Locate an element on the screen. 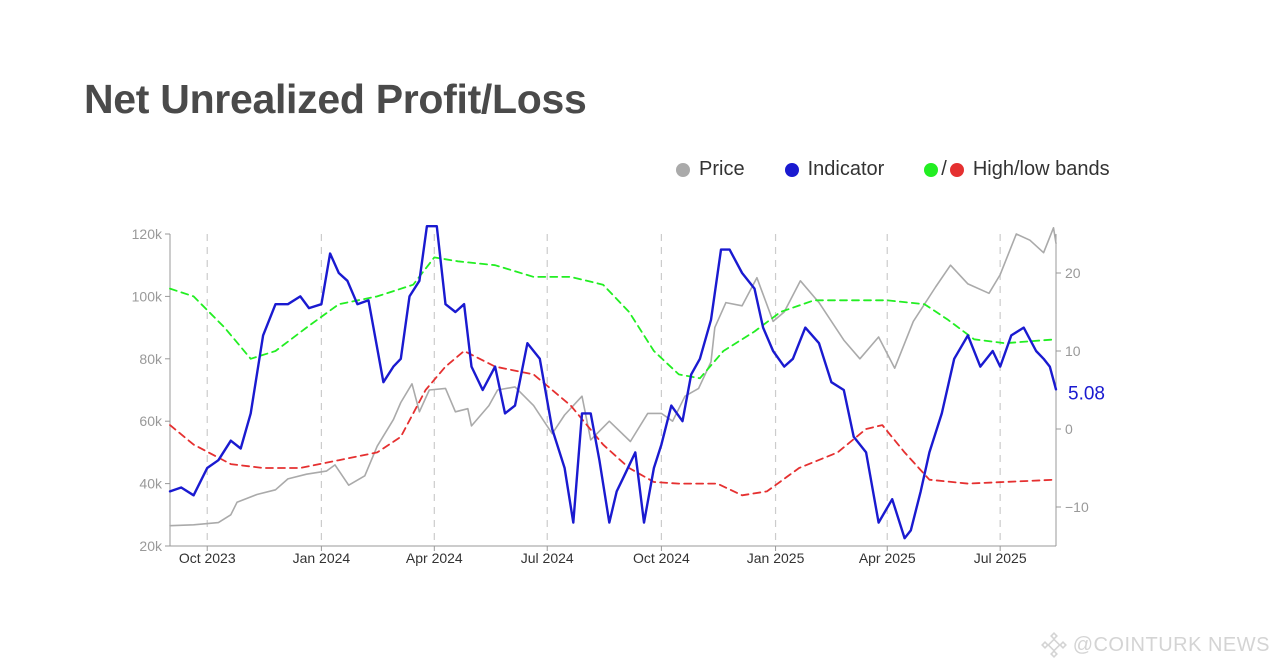 This screenshot has width=1280, height=670. legend-item-bands: / High/low bands is located at coordinates (1017, 169).